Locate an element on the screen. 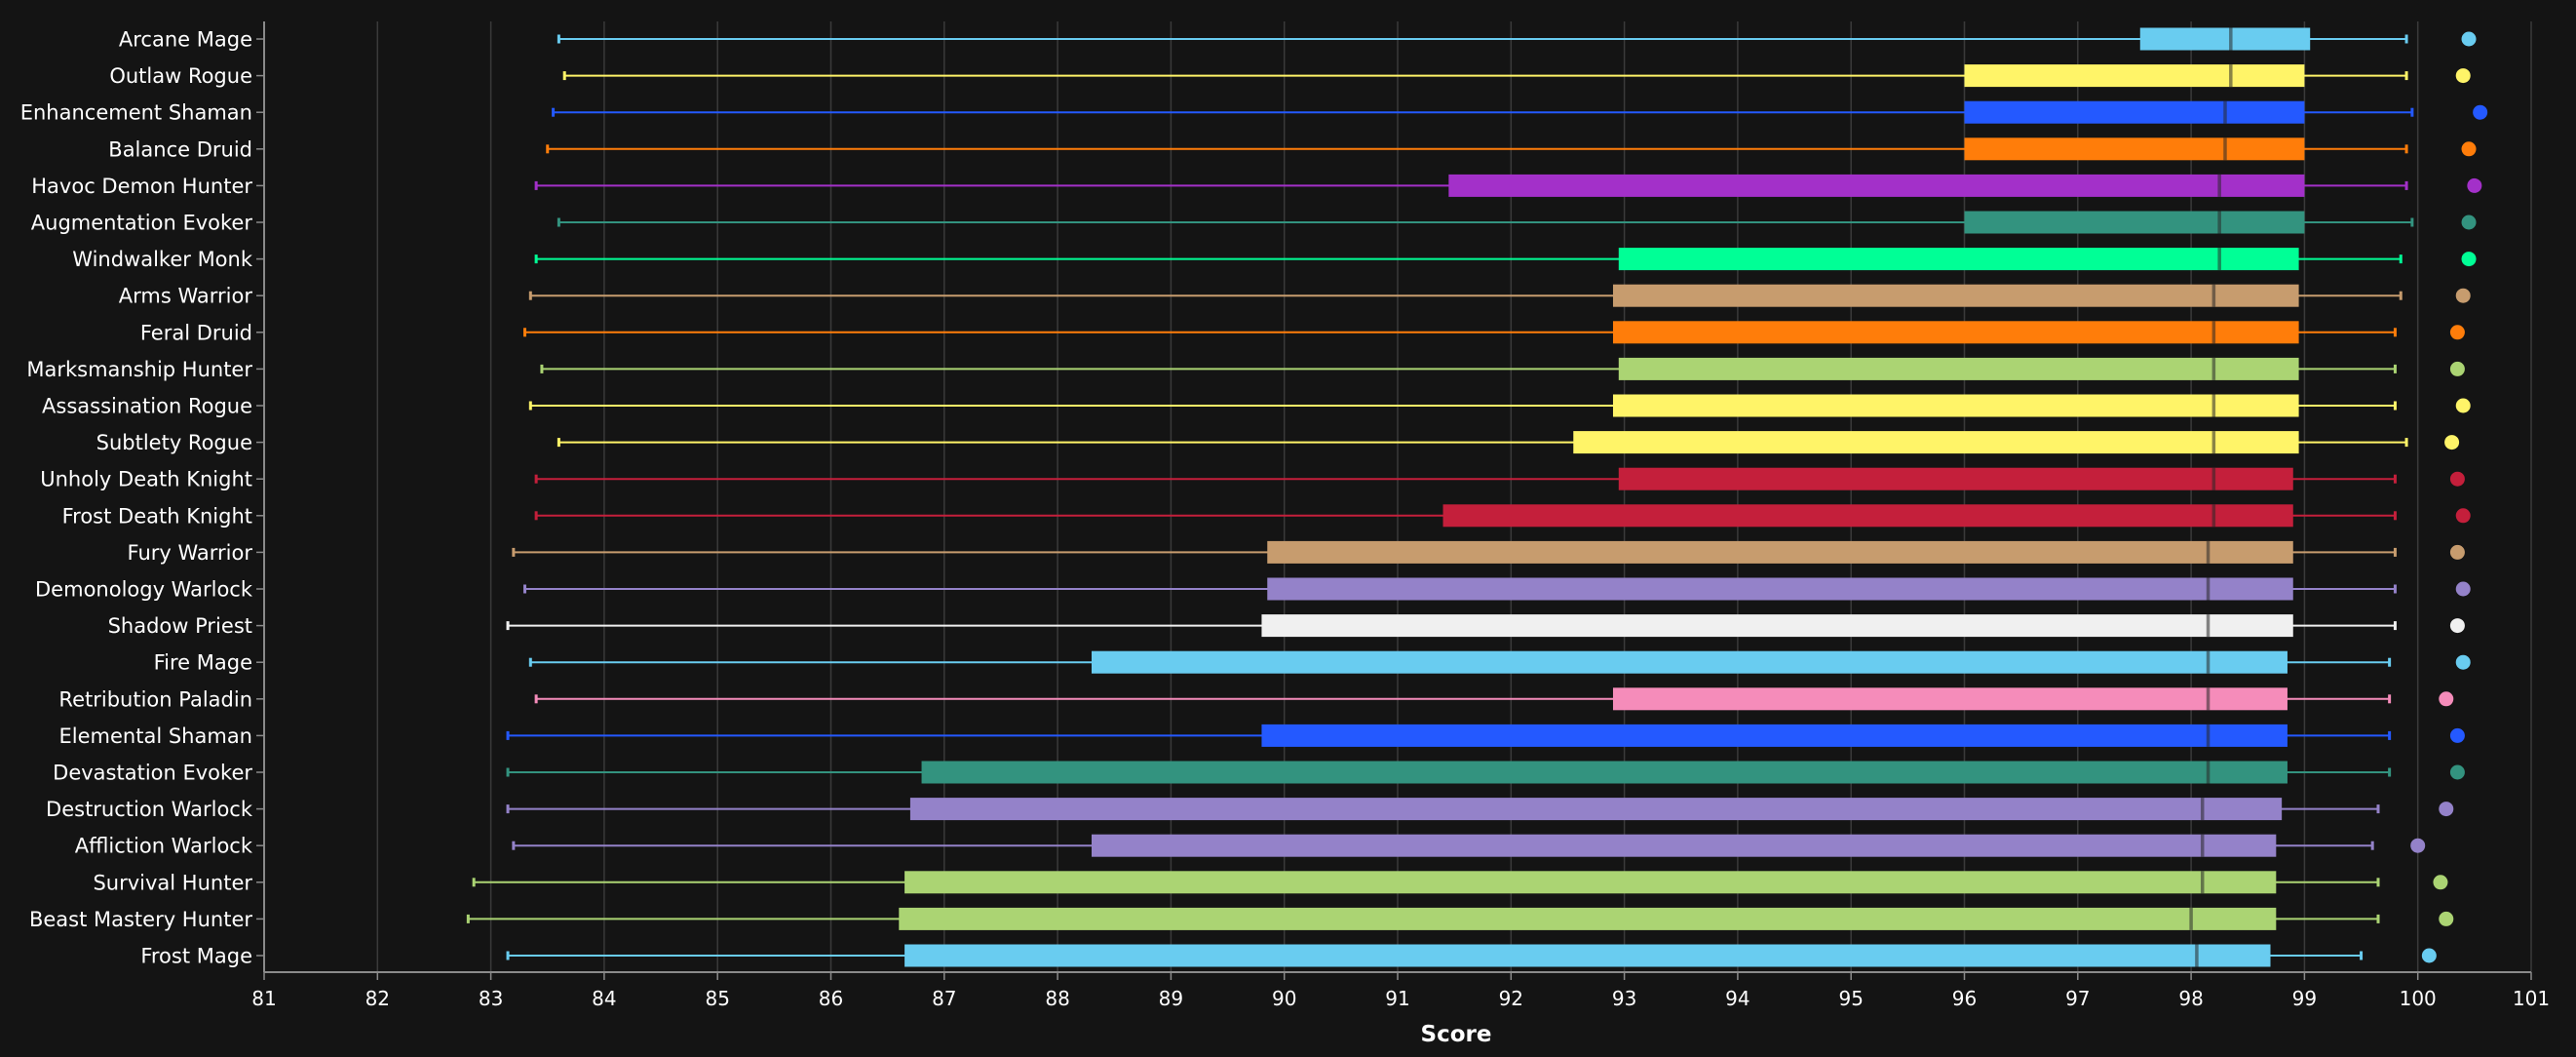 The image size is (2576, 1057). x-tick-label: 96 is located at coordinates (1964, 998).